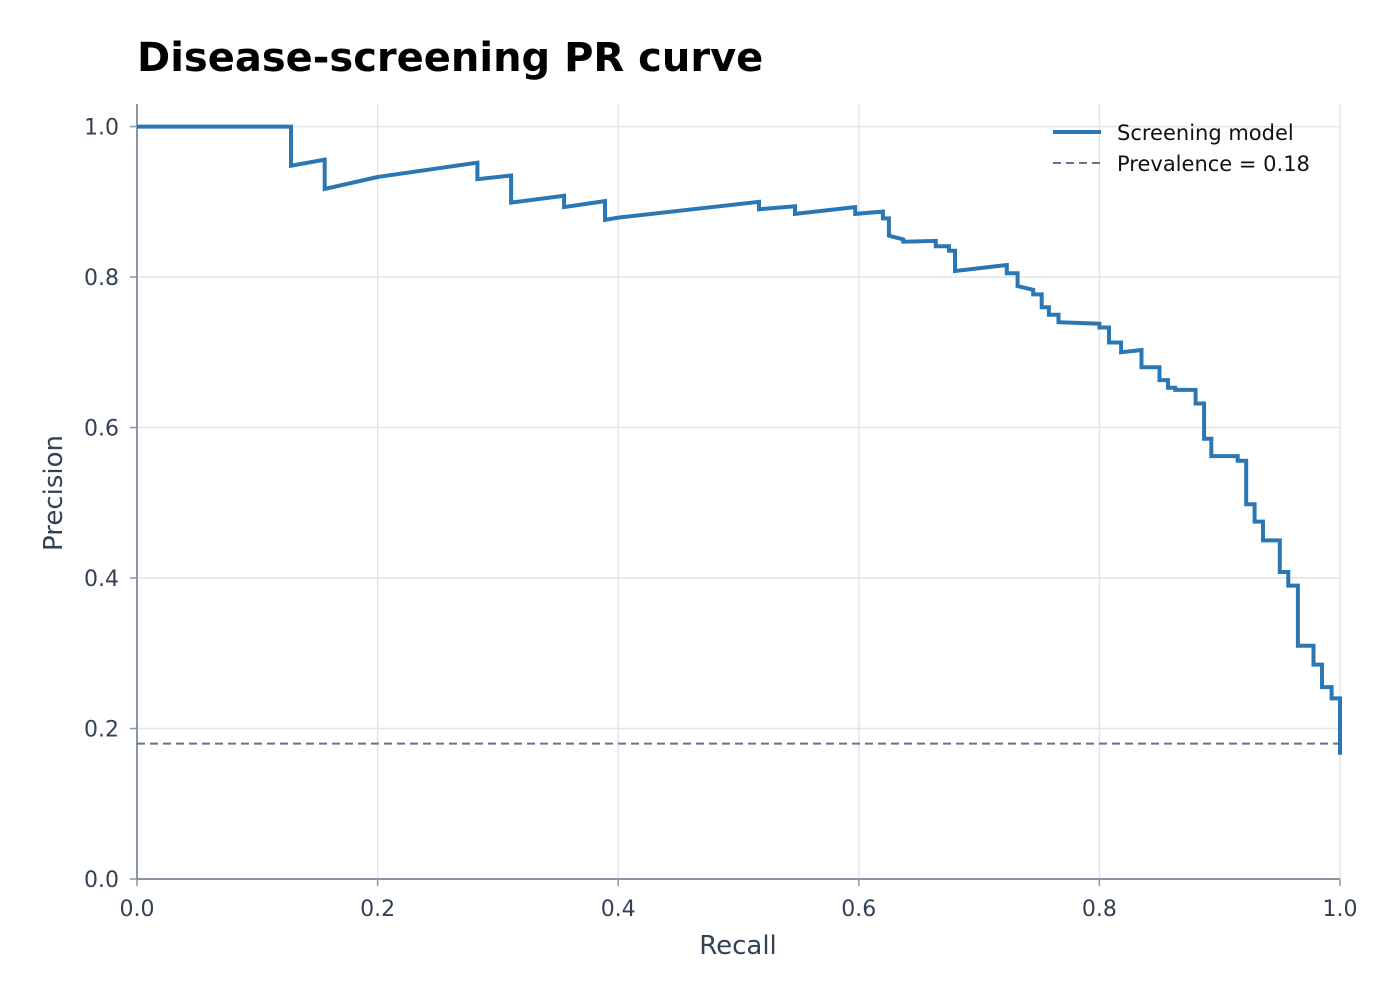 The image size is (1400, 1000). Describe the element at coordinates (137, 909) in the screenshot. I see `x-tick-label: 0.0` at that location.